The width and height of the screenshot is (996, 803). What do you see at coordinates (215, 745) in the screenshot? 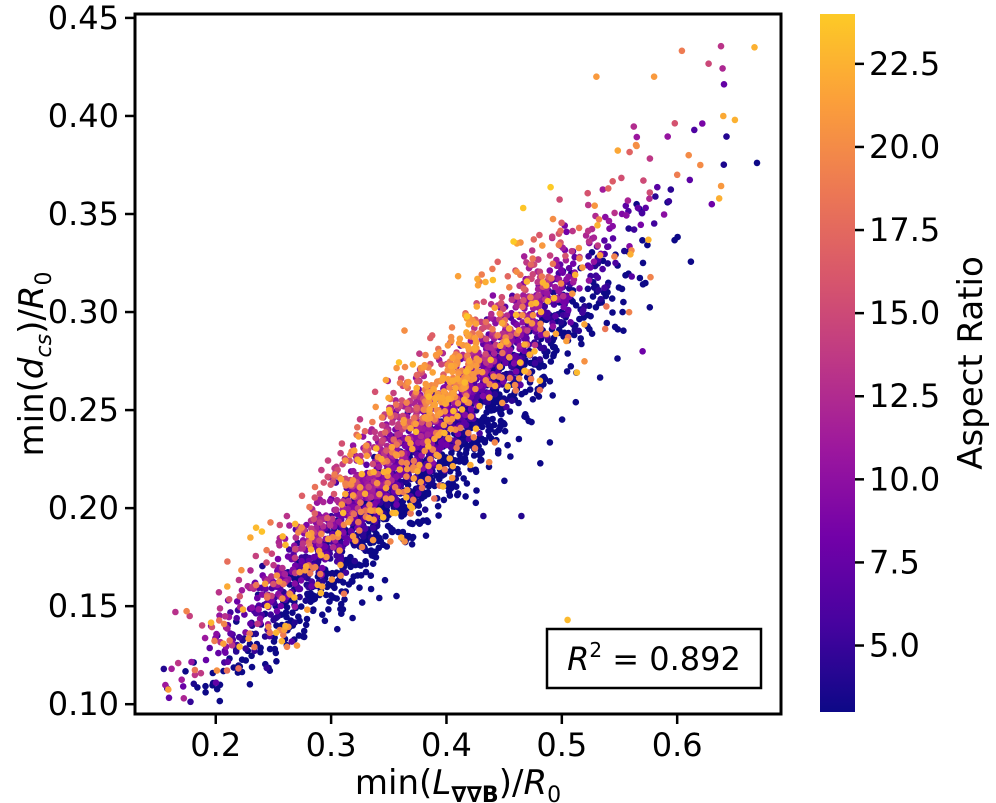
I see `x-tick-label: 0.2` at bounding box center [215, 745].